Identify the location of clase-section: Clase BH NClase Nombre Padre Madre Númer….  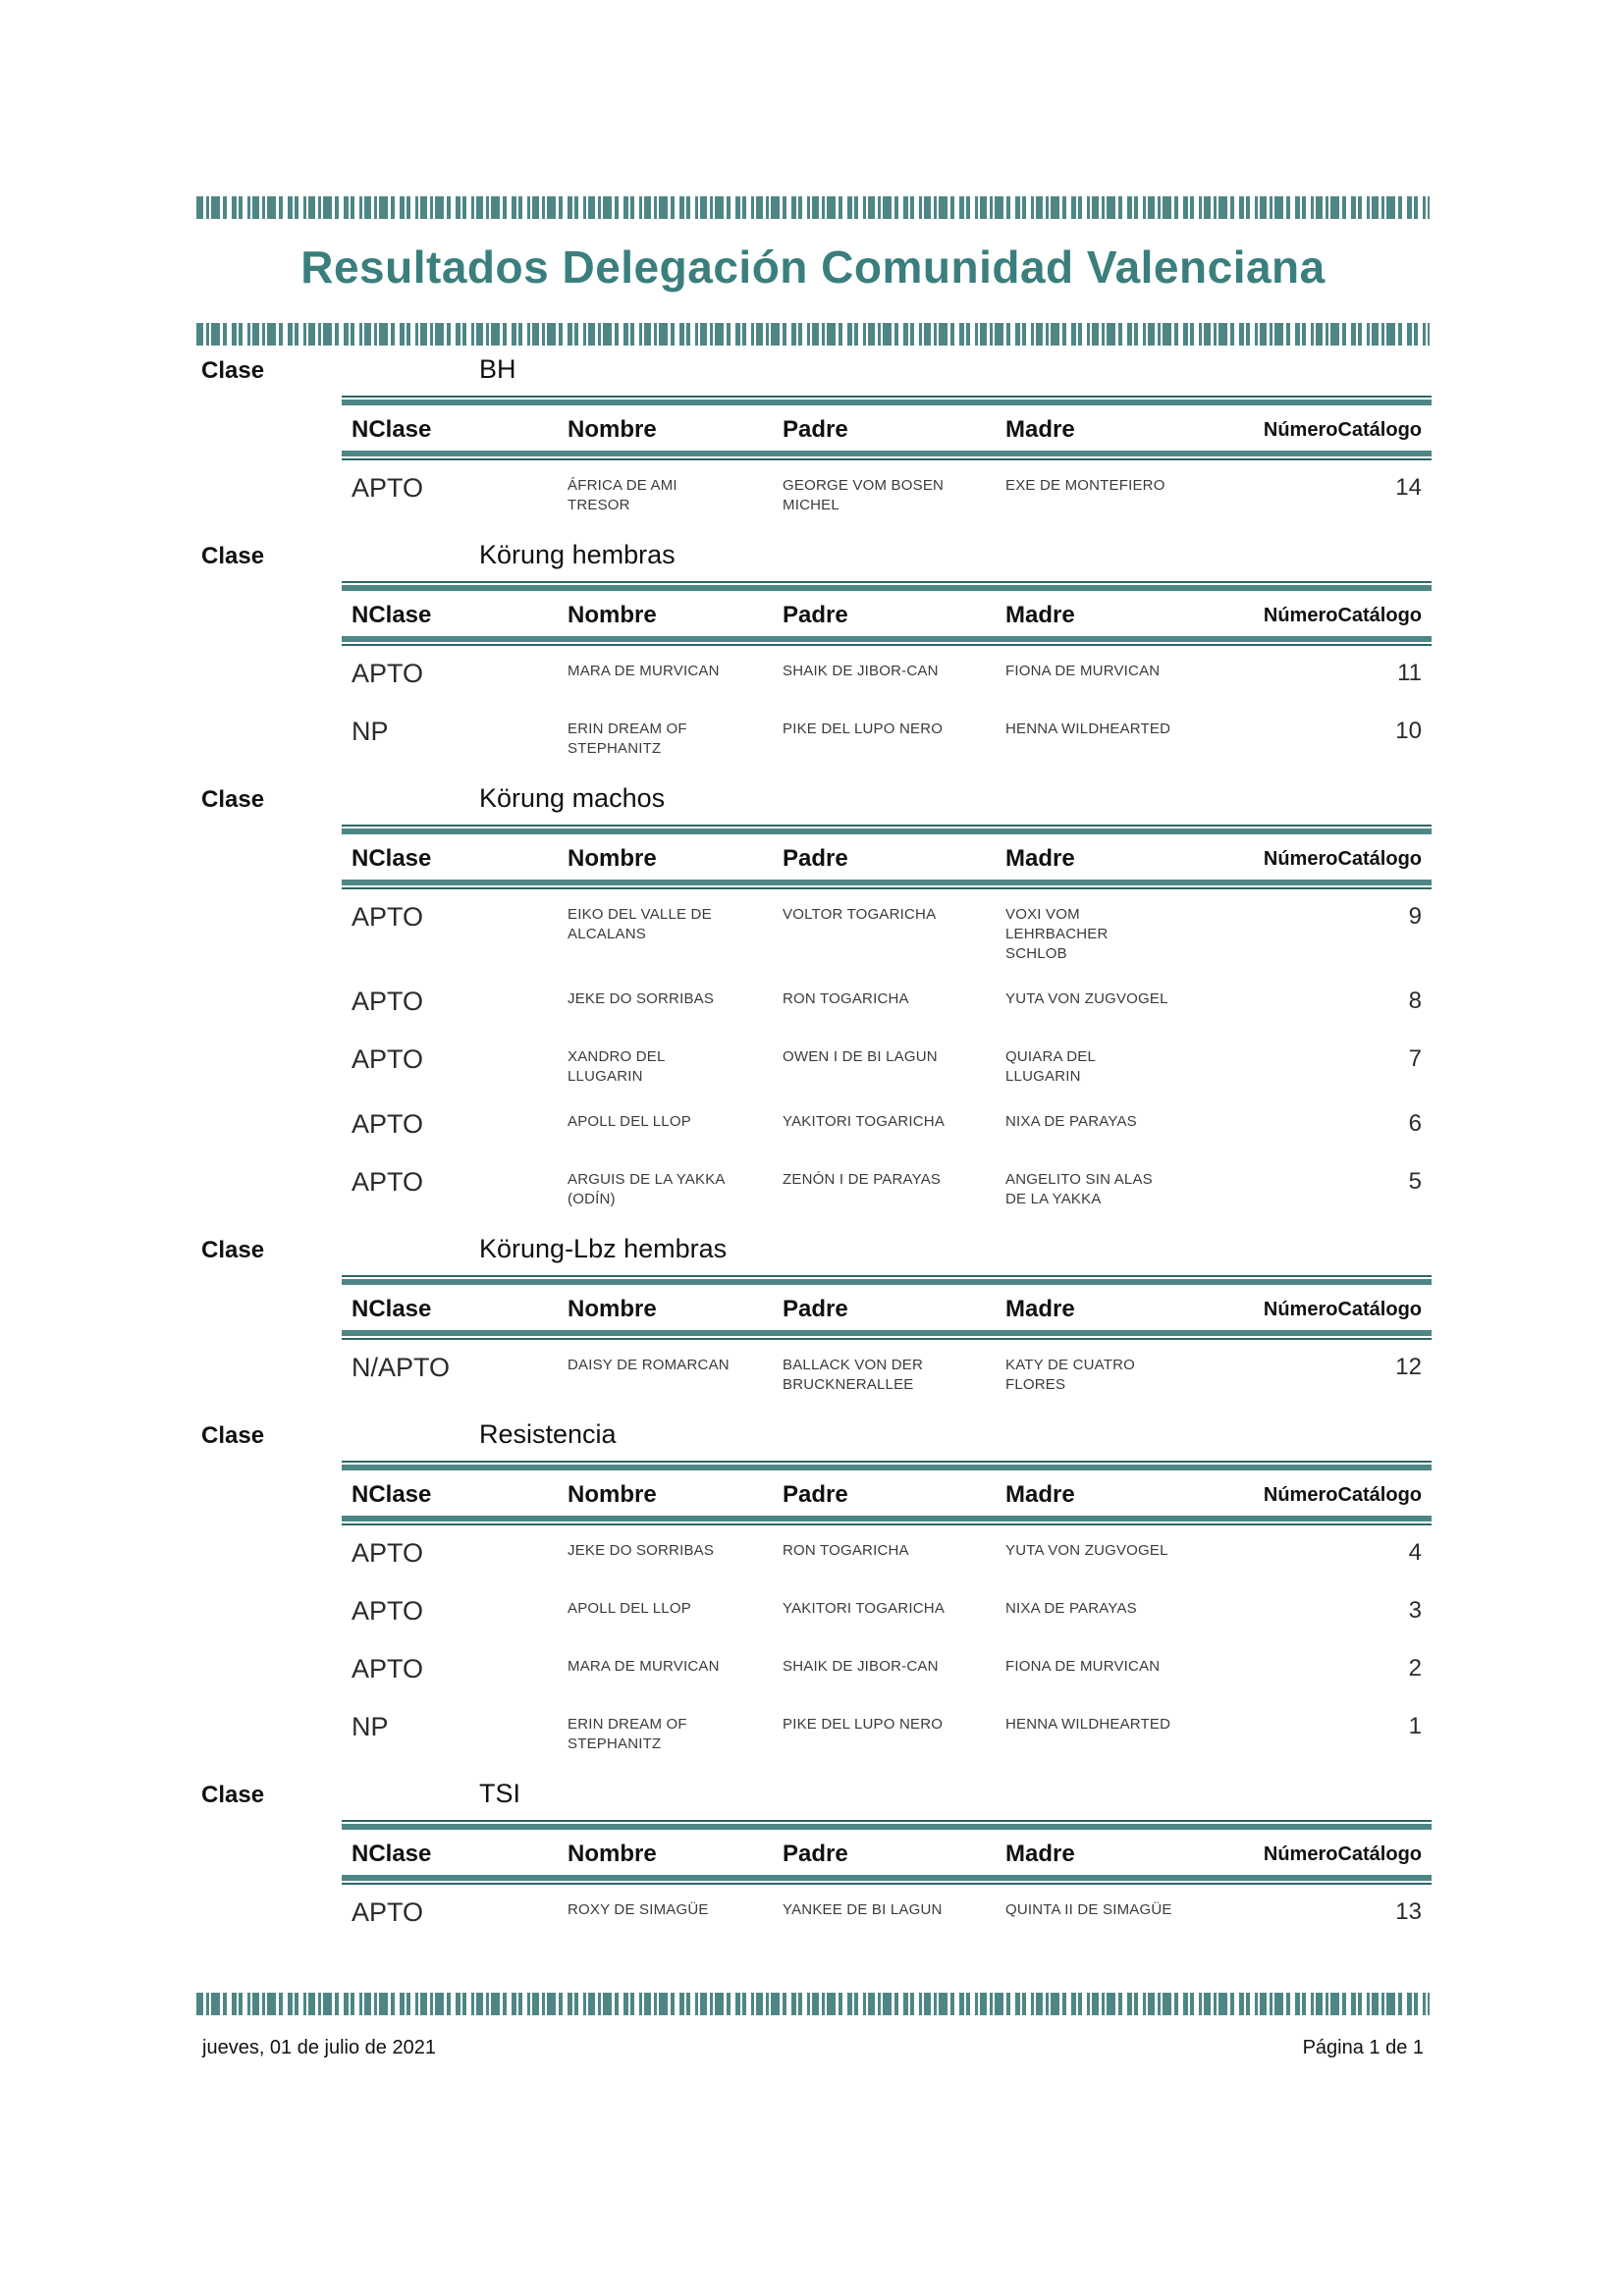
(814, 439).